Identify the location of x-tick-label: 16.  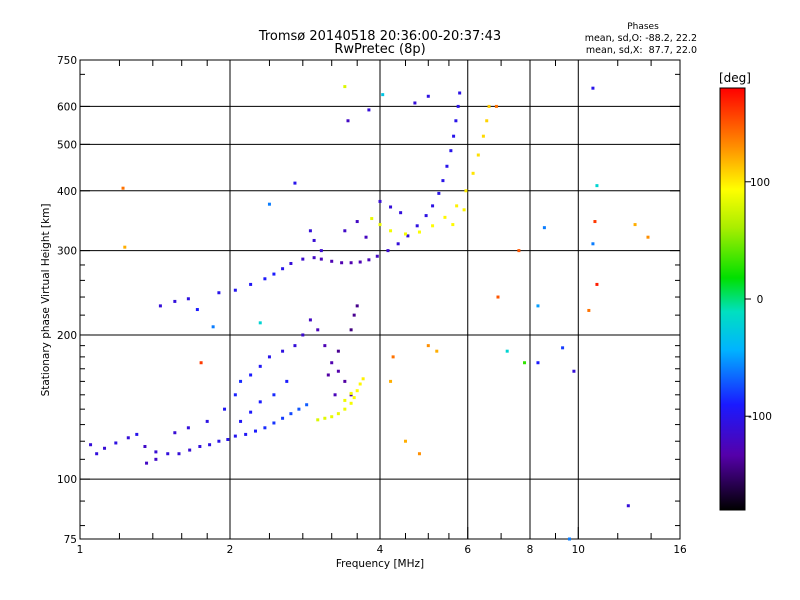
(680, 550).